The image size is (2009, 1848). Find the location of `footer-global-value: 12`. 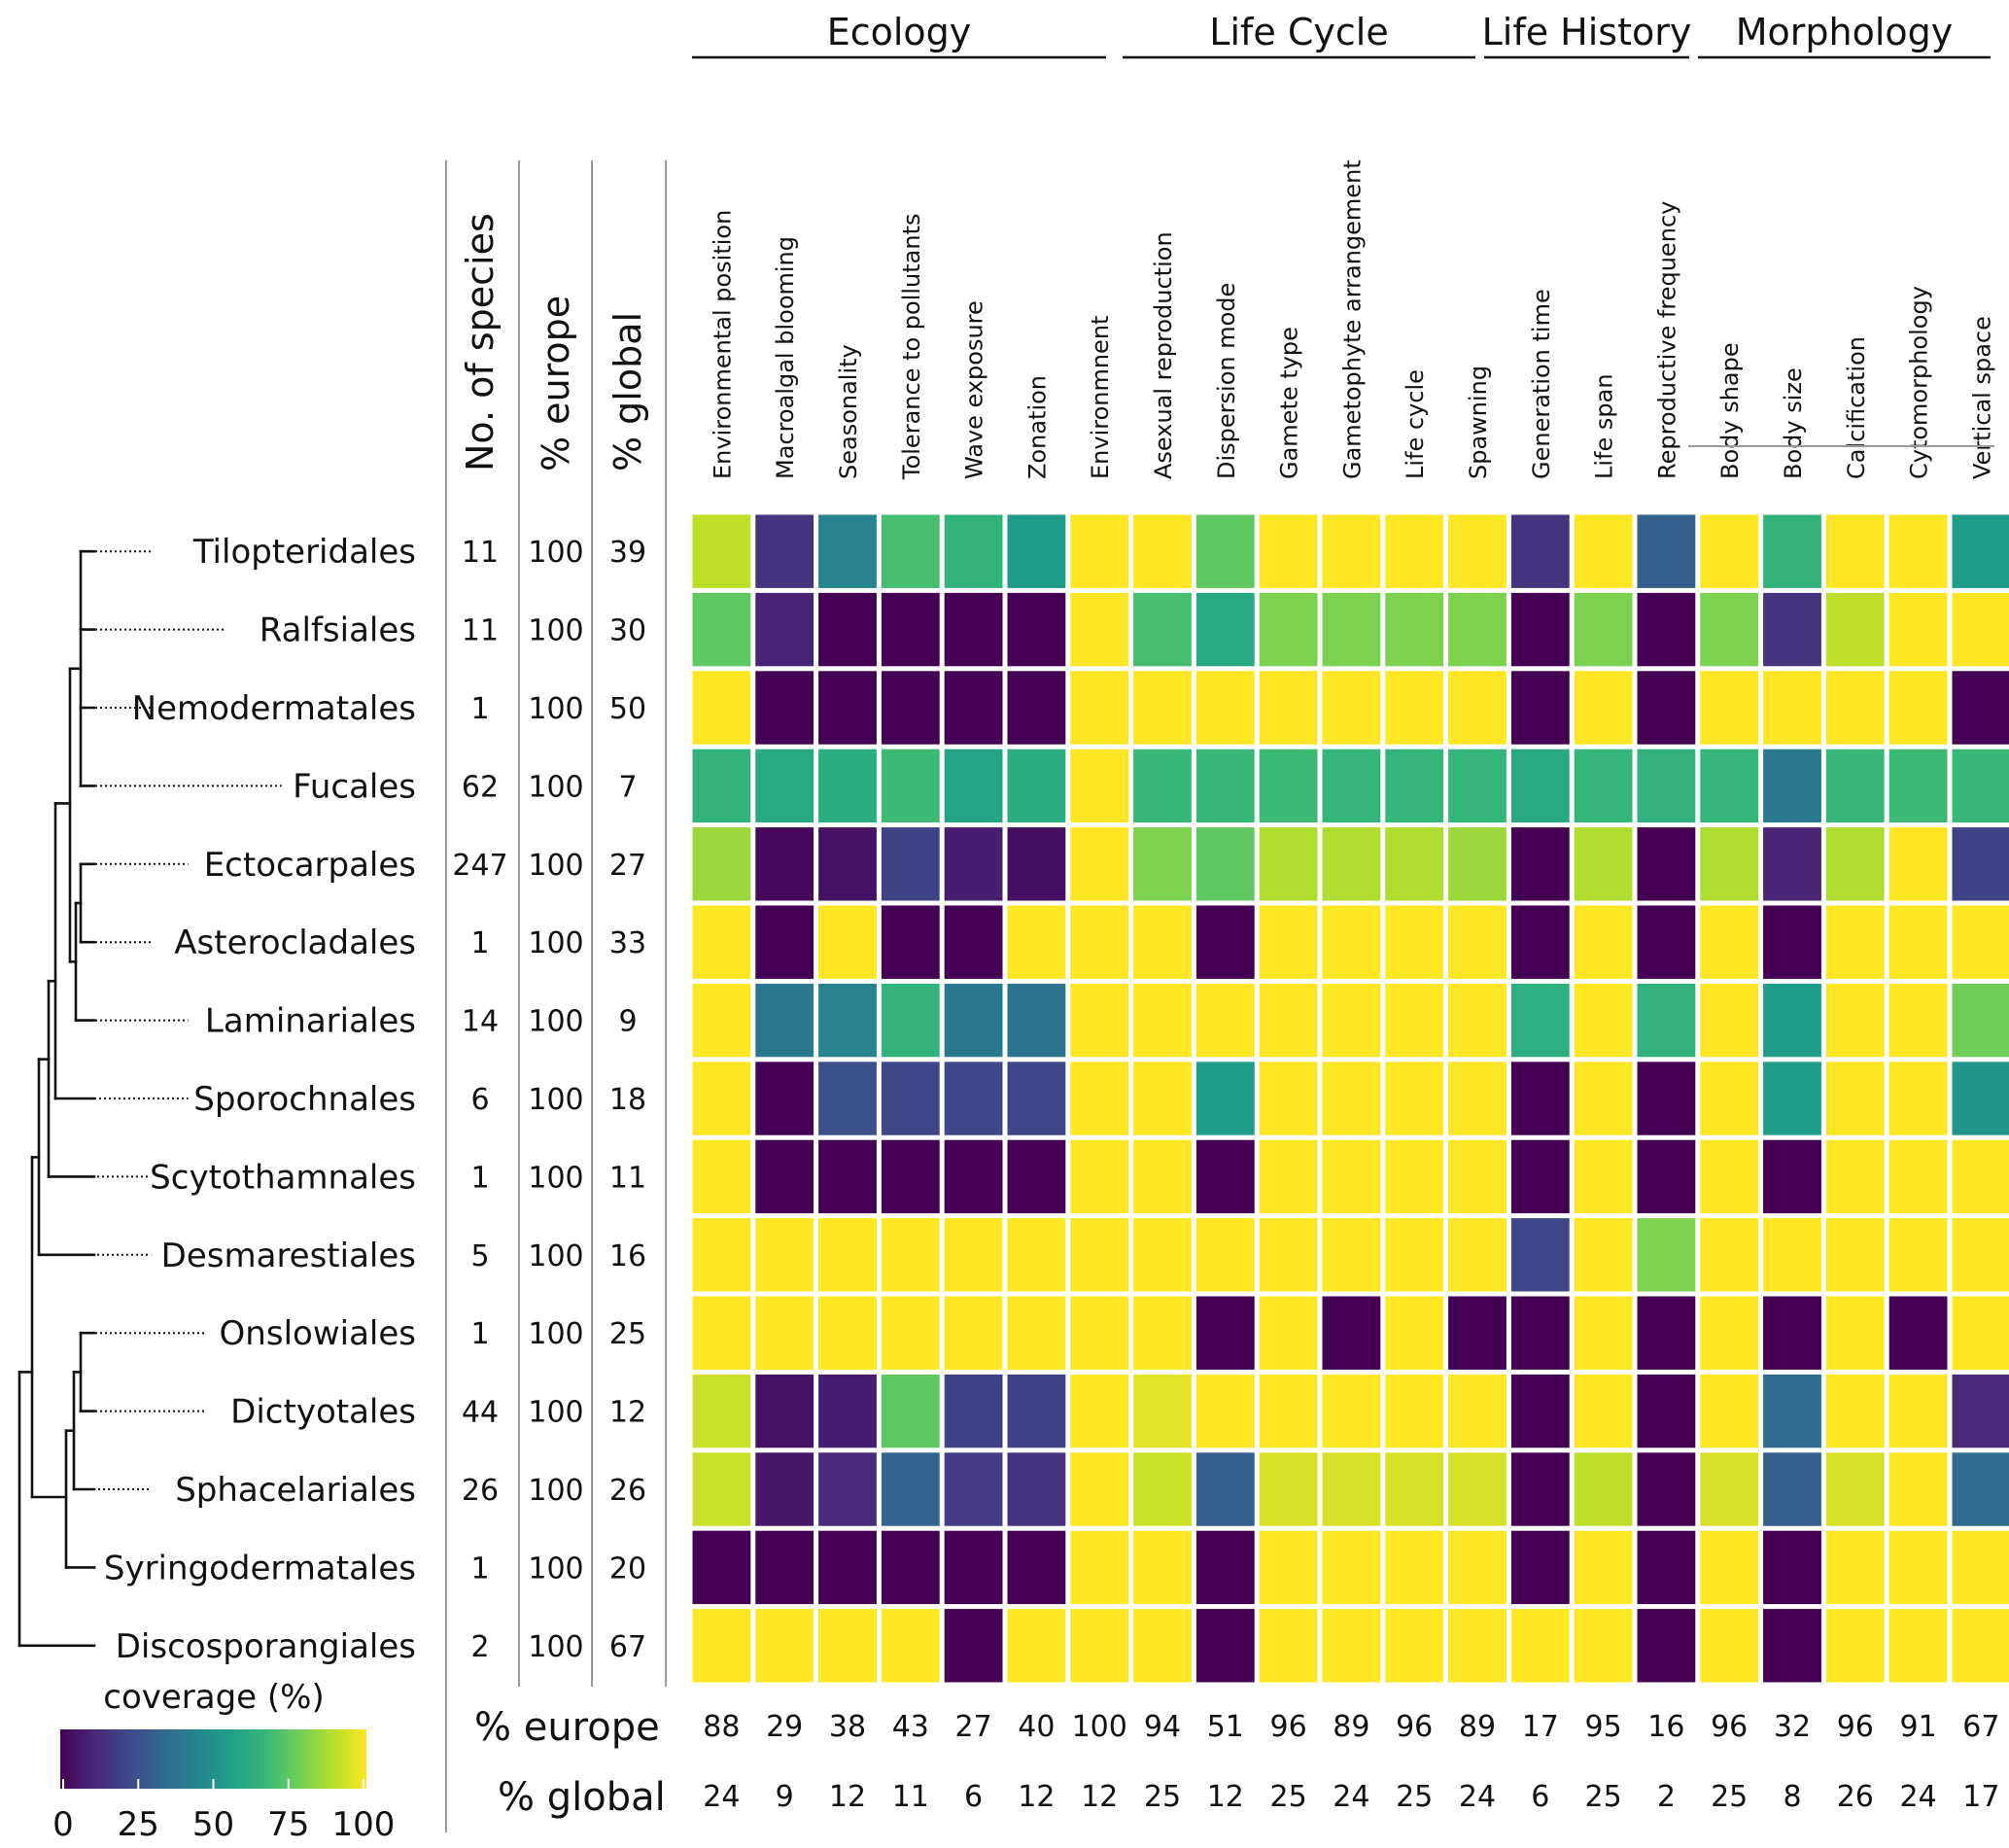

footer-global-value: 12 is located at coordinates (1099, 1797).